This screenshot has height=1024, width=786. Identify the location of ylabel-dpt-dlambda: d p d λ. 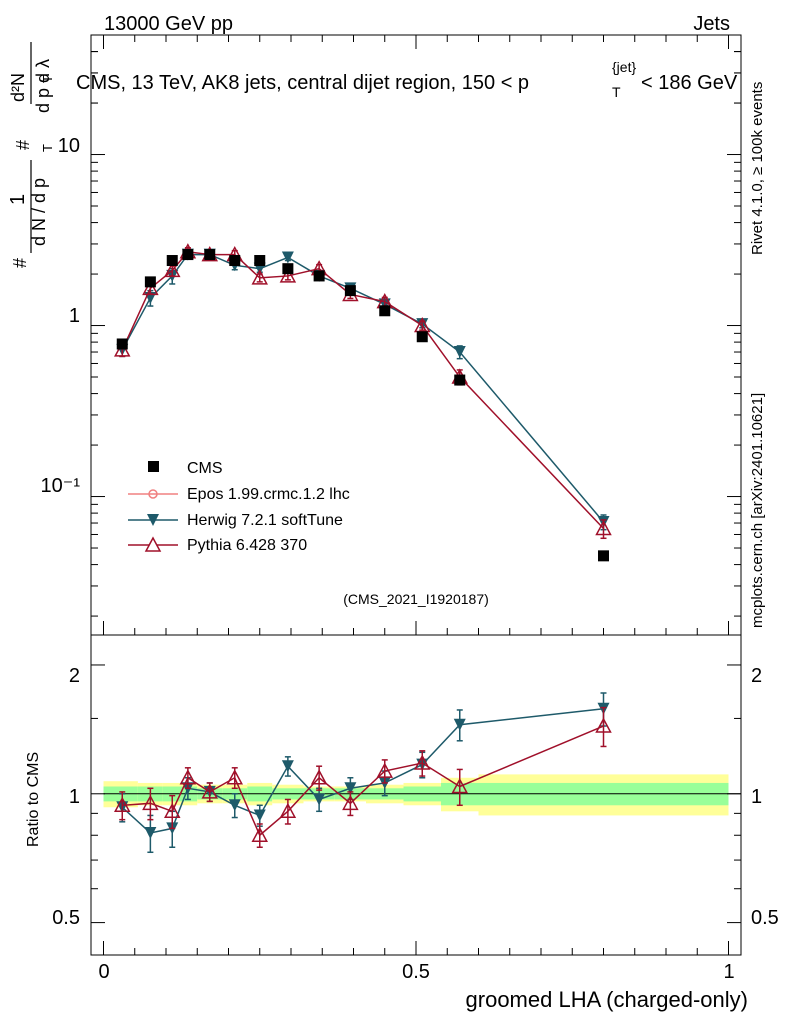
(43, 86).